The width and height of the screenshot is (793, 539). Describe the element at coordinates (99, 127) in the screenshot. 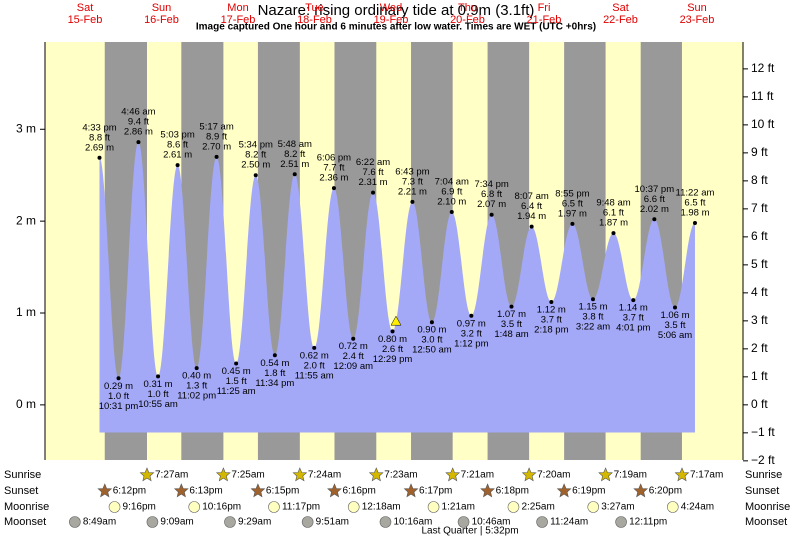

I see `tide-label: 4:33 pm` at that location.